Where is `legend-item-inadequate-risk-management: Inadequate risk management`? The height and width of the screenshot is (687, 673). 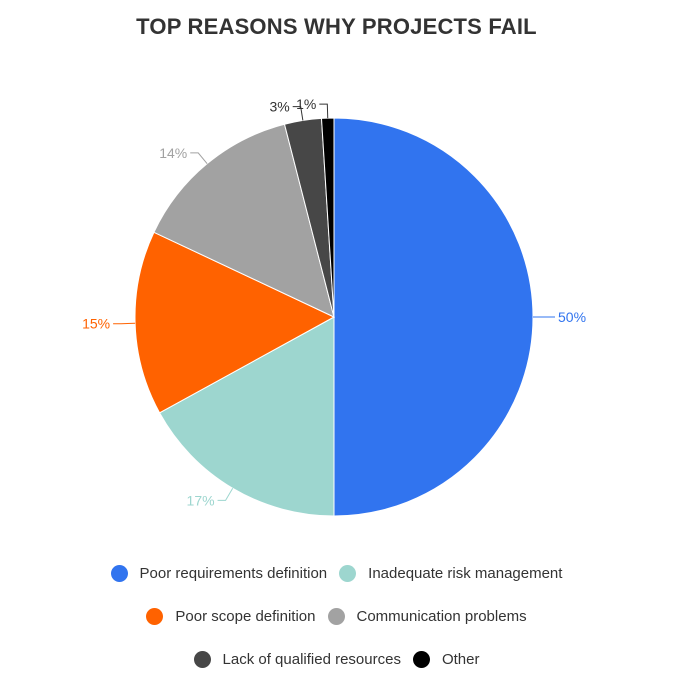 legend-item-inadequate-risk-management: Inadequate risk management is located at coordinates (450, 573).